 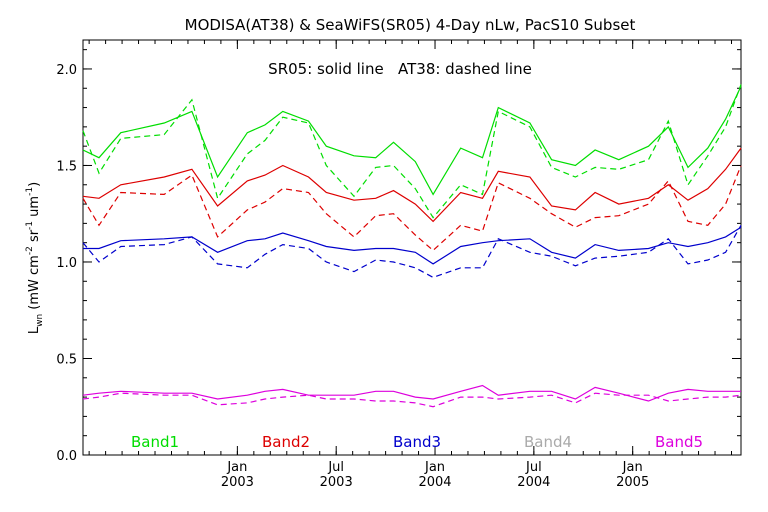 What do you see at coordinates (66, 166) in the screenshot?
I see `y-tick-label: 1.5` at bounding box center [66, 166].